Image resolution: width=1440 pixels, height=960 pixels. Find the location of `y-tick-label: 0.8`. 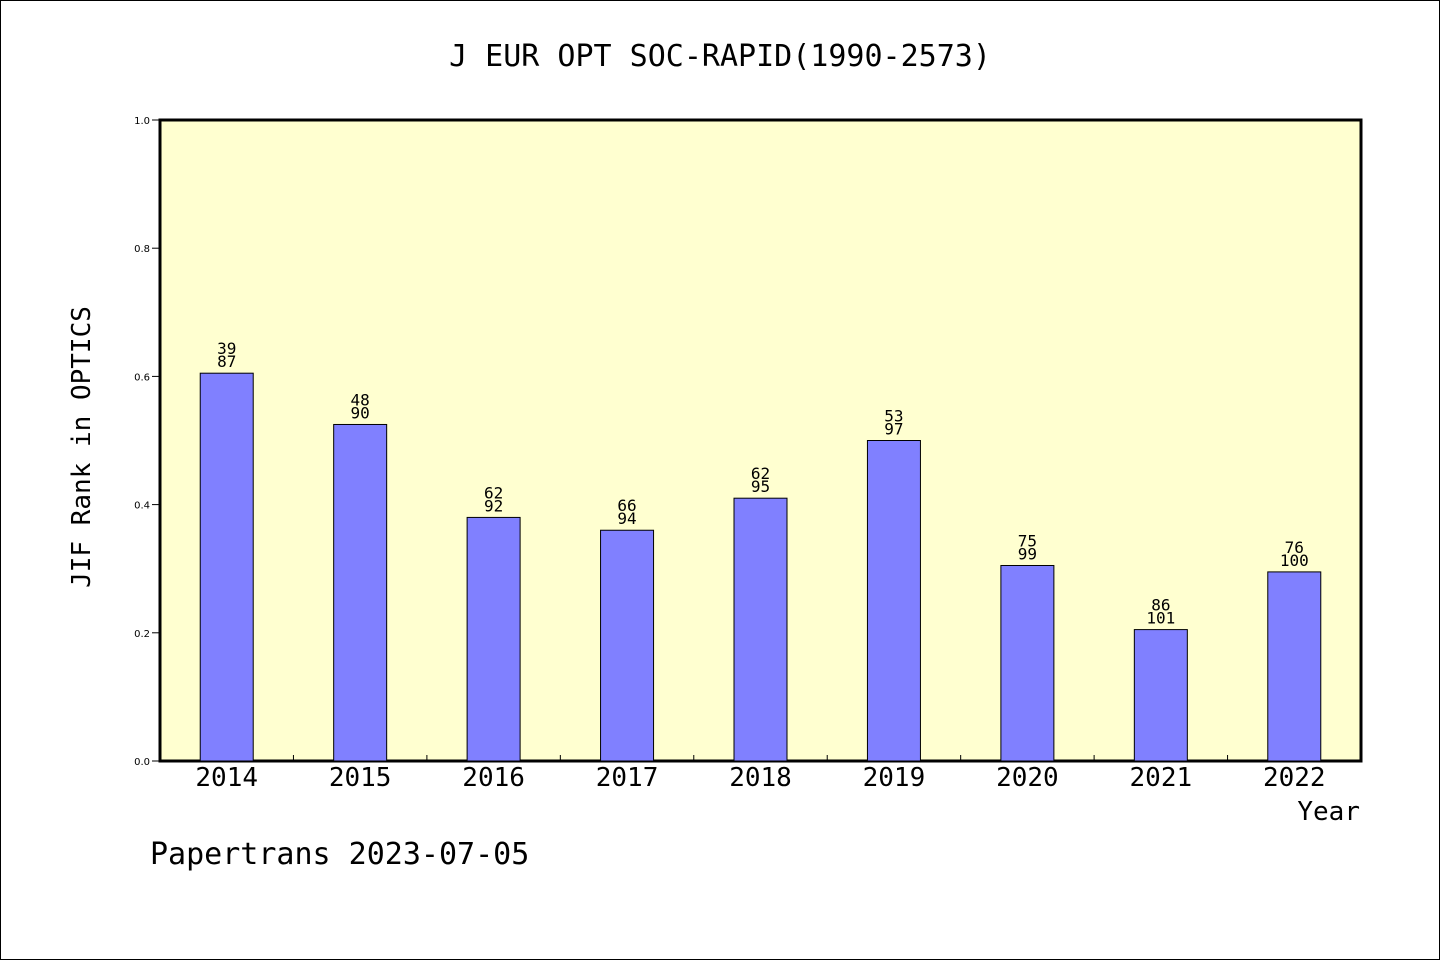

y-tick-label: 0.8 is located at coordinates (142, 249).